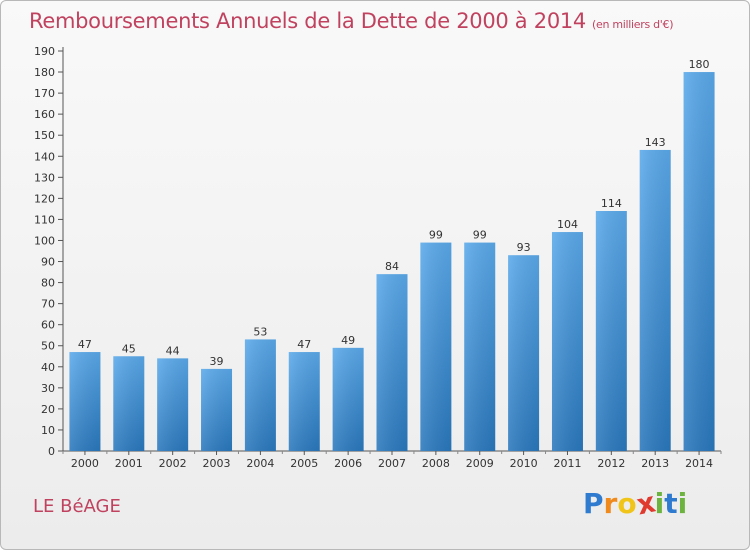 The height and width of the screenshot is (550, 750). I want to click on x-tick-label: 2002, so click(173, 463).